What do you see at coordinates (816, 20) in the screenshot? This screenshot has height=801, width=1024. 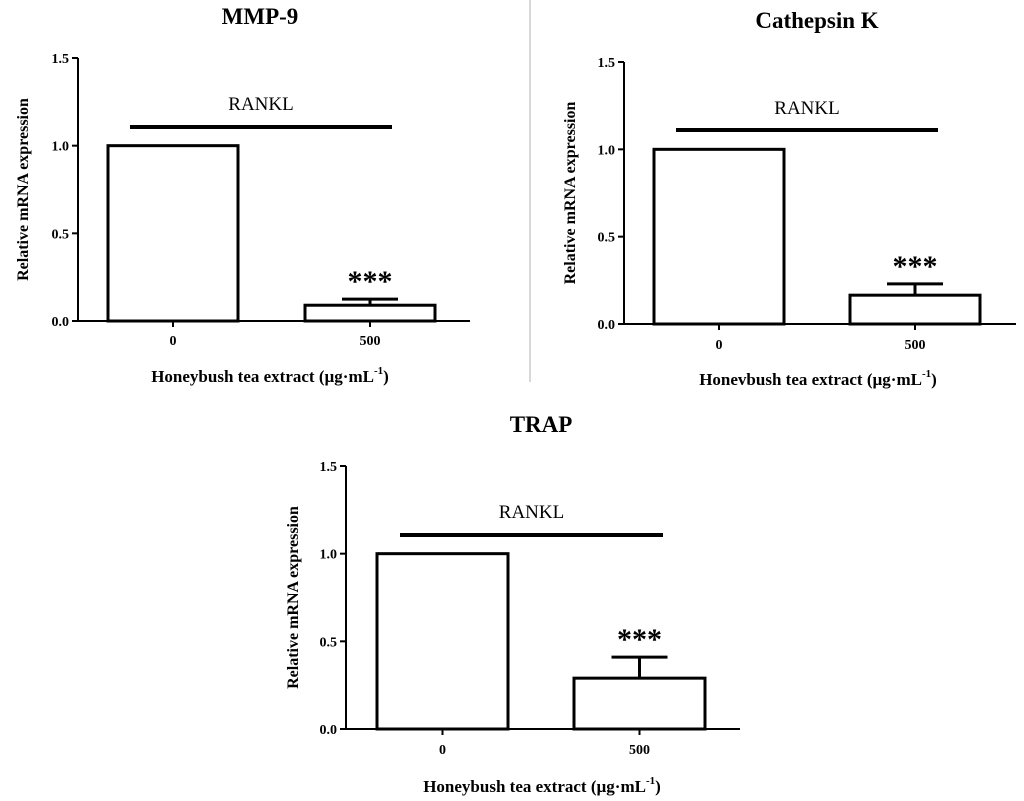 I see `chart-title: Cathepsin K` at bounding box center [816, 20].